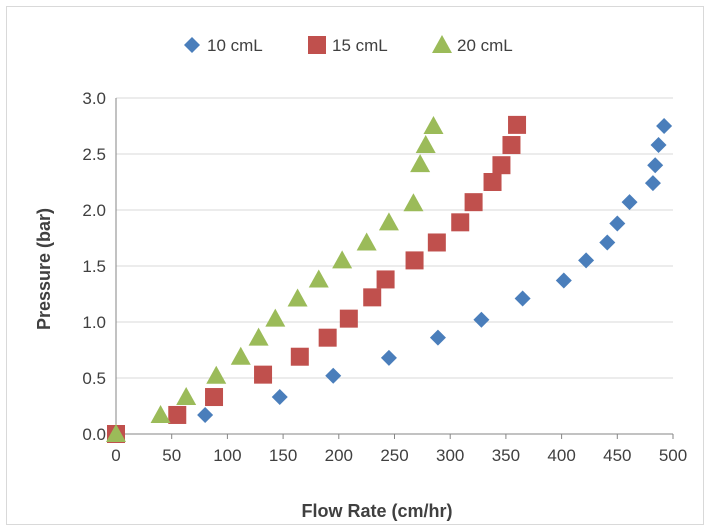  I want to click on legend-entry: 20 cmL, so click(472, 45).